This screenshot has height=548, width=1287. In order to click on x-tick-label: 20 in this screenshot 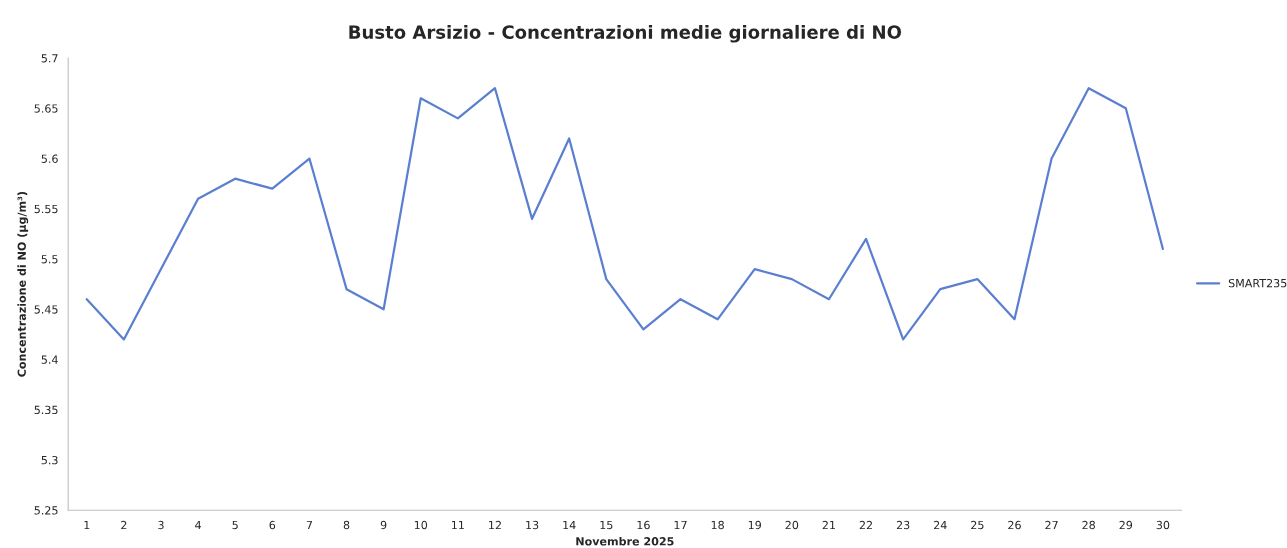, I will do `click(792, 525)`.